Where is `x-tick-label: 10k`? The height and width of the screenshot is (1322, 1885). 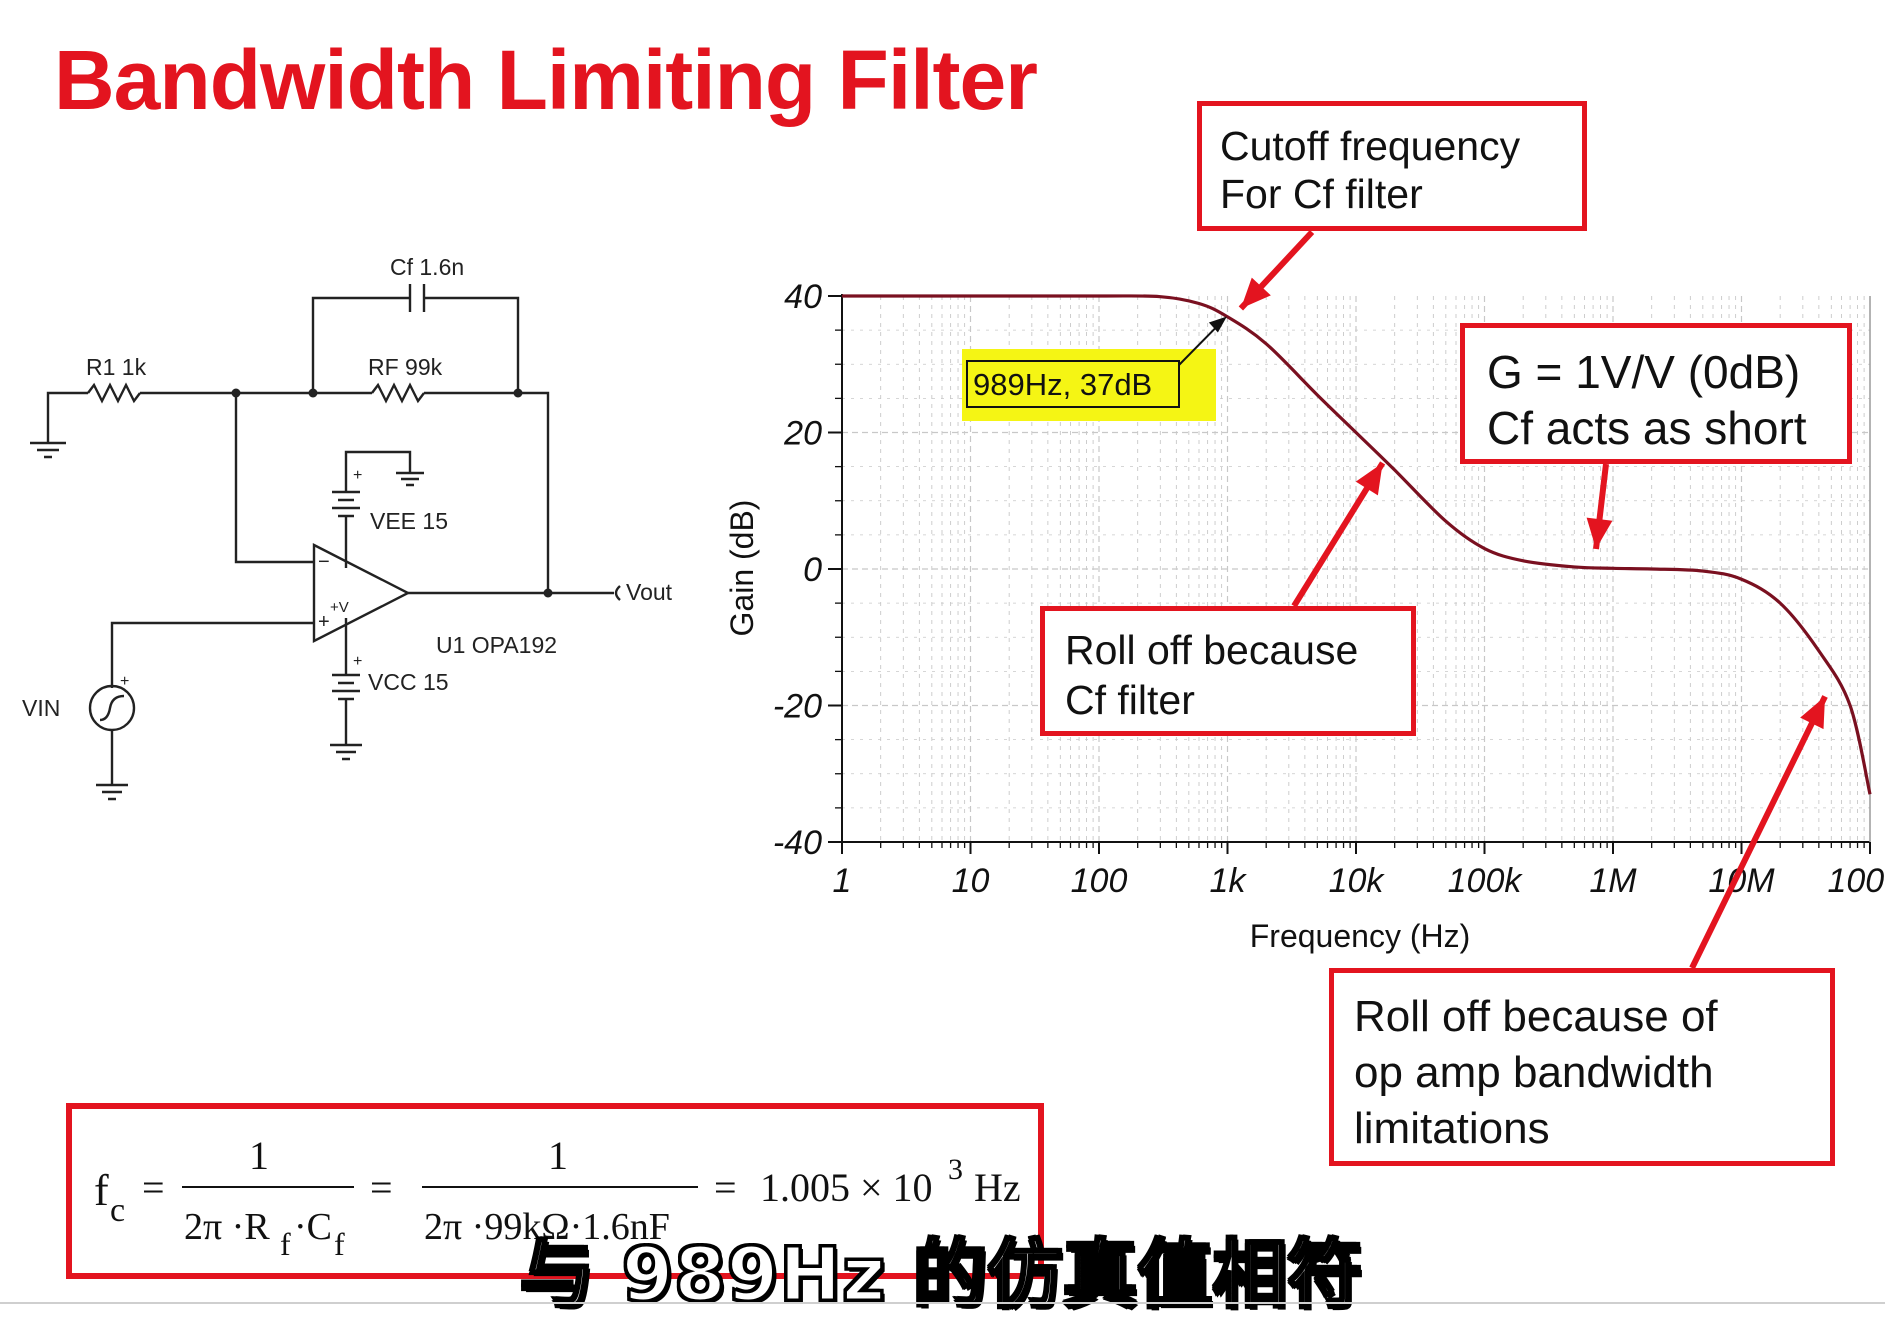 x-tick-label: 10k is located at coordinates (1357, 881).